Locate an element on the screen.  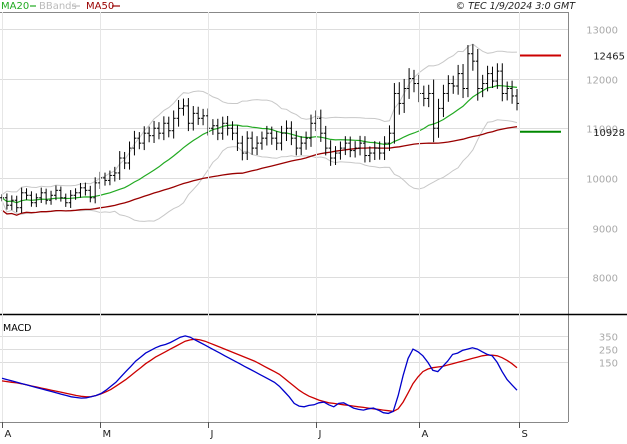
macd-y-tick-label: 350 is located at coordinates (608, 338).